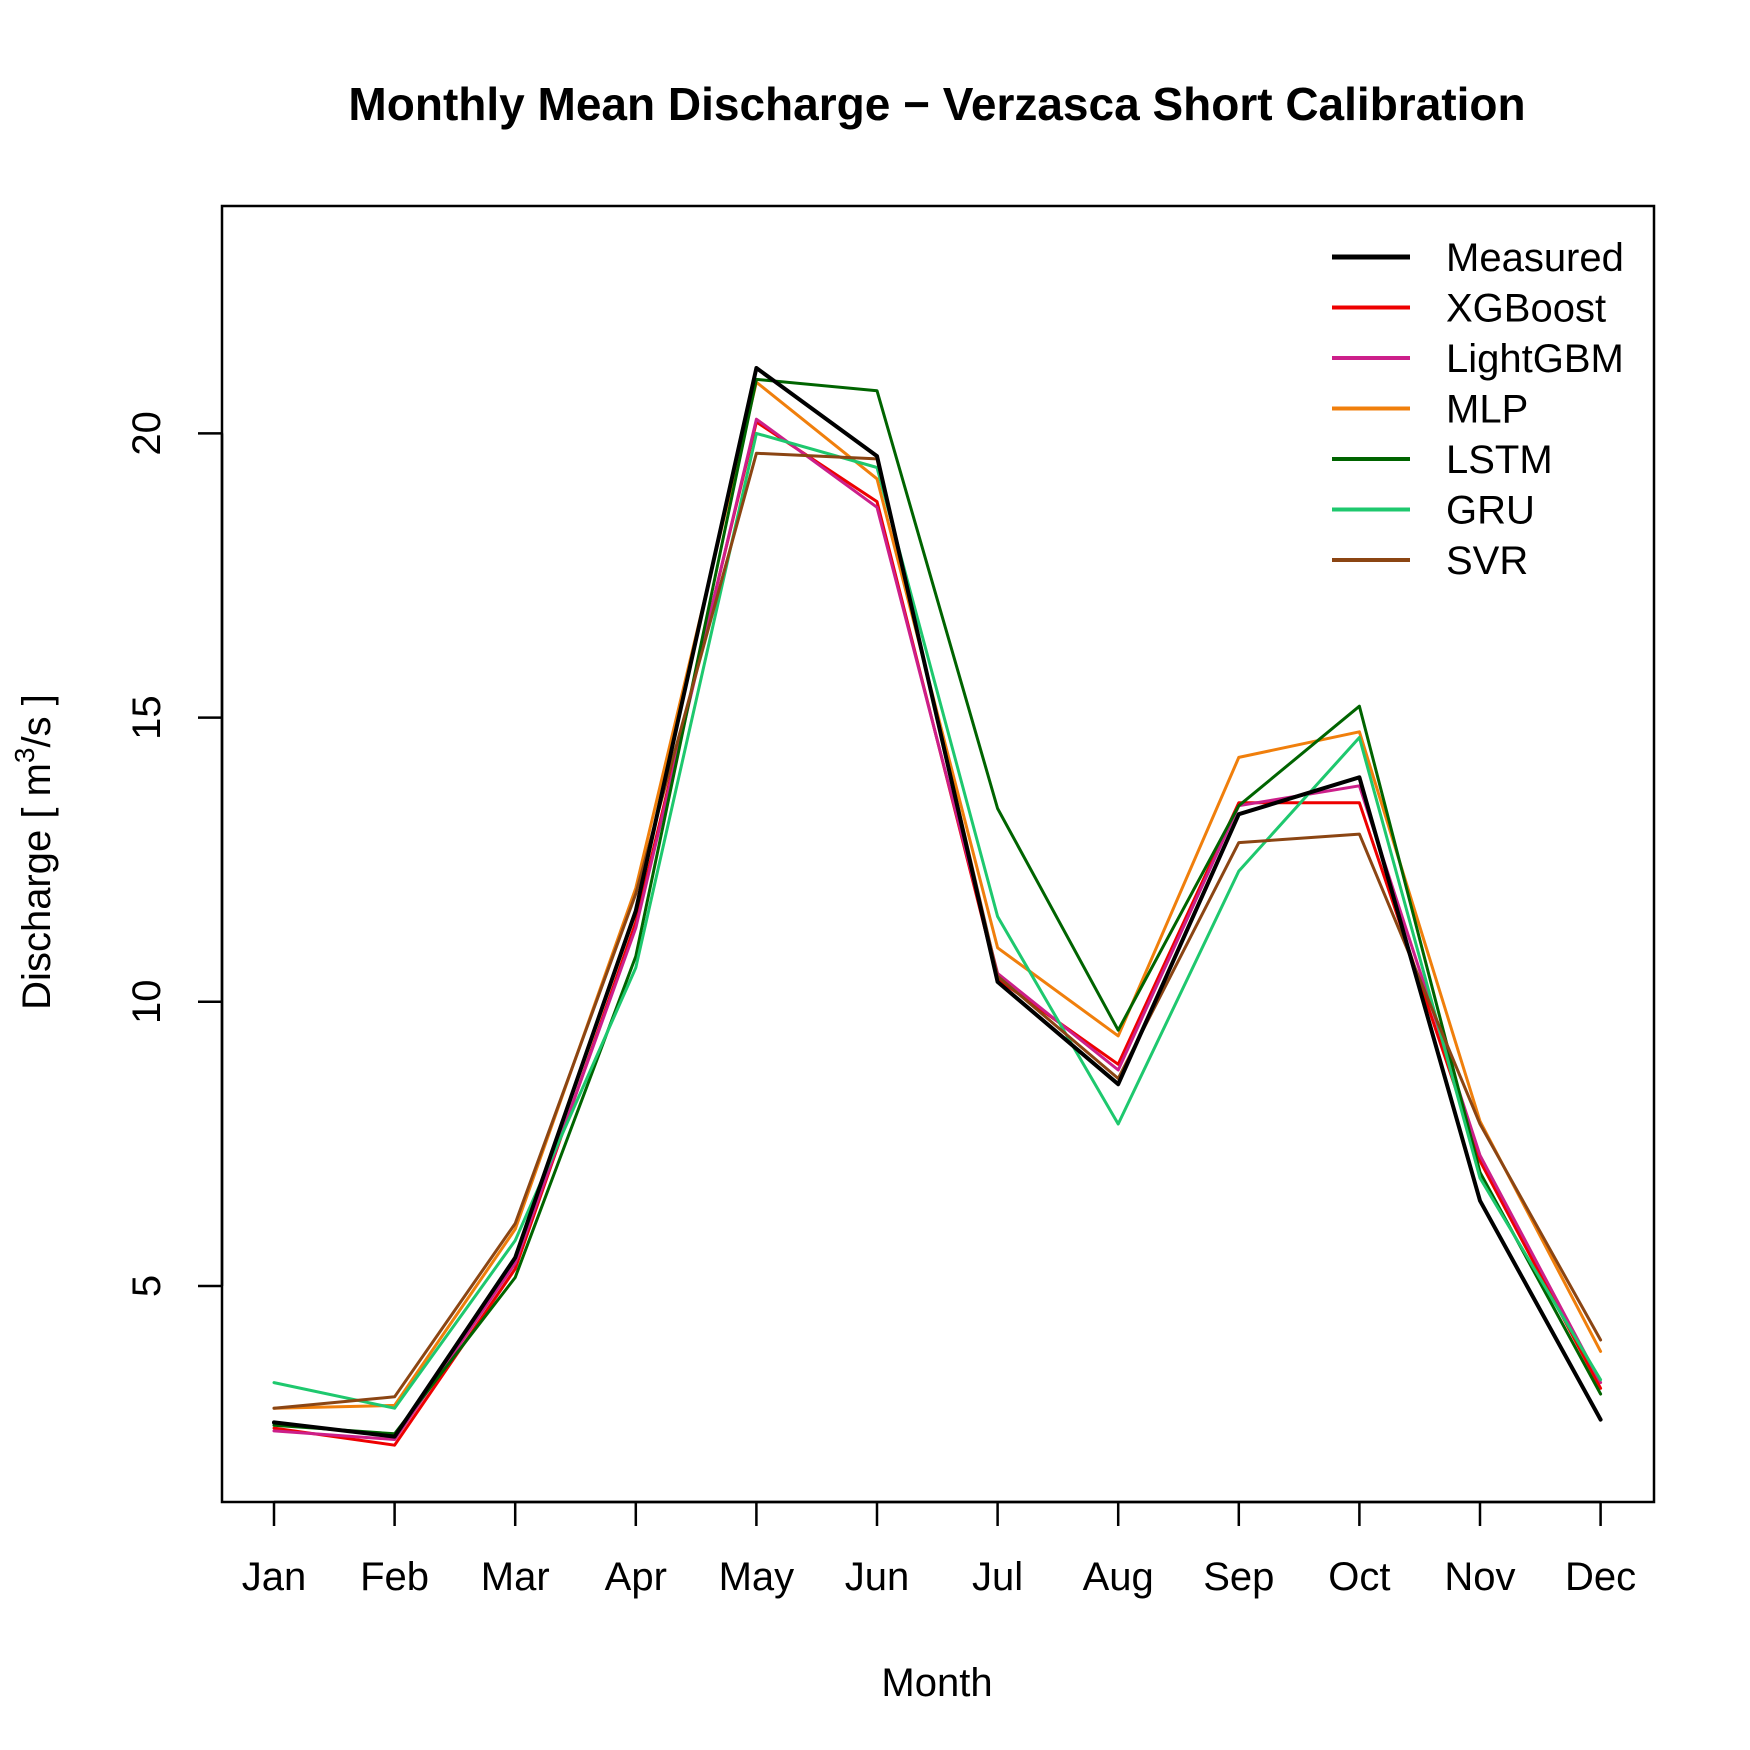 Image resolution: width=1750 pixels, height=1750 pixels. I want to click on legend-label-lstm: LSTM, so click(1499, 460).